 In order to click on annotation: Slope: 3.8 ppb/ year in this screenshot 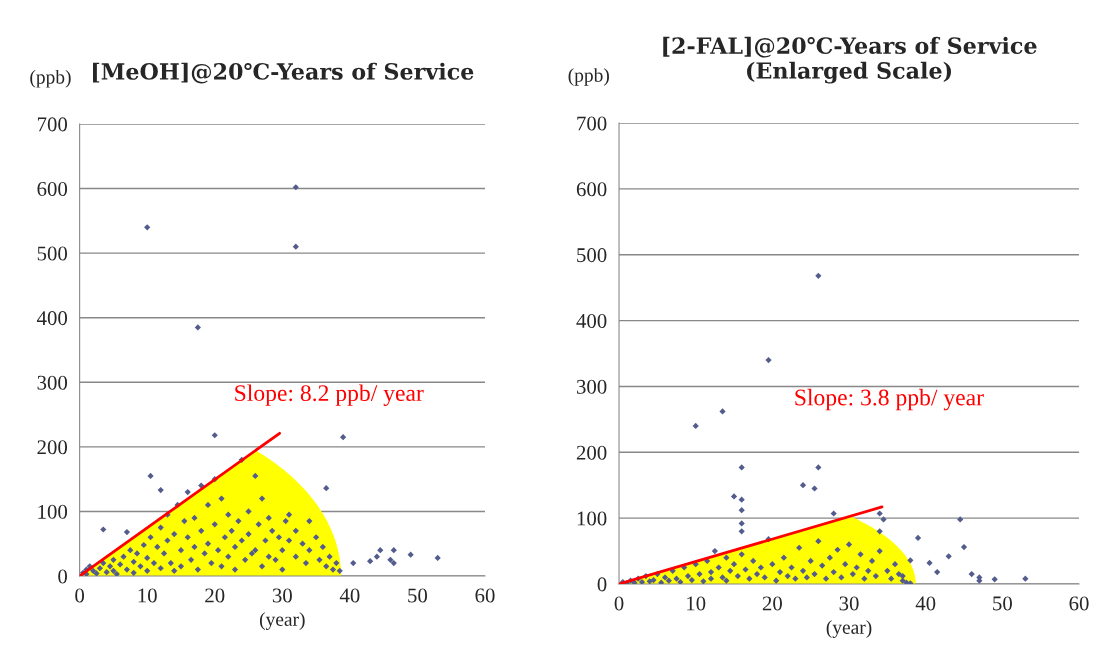, I will do `click(889, 399)`.